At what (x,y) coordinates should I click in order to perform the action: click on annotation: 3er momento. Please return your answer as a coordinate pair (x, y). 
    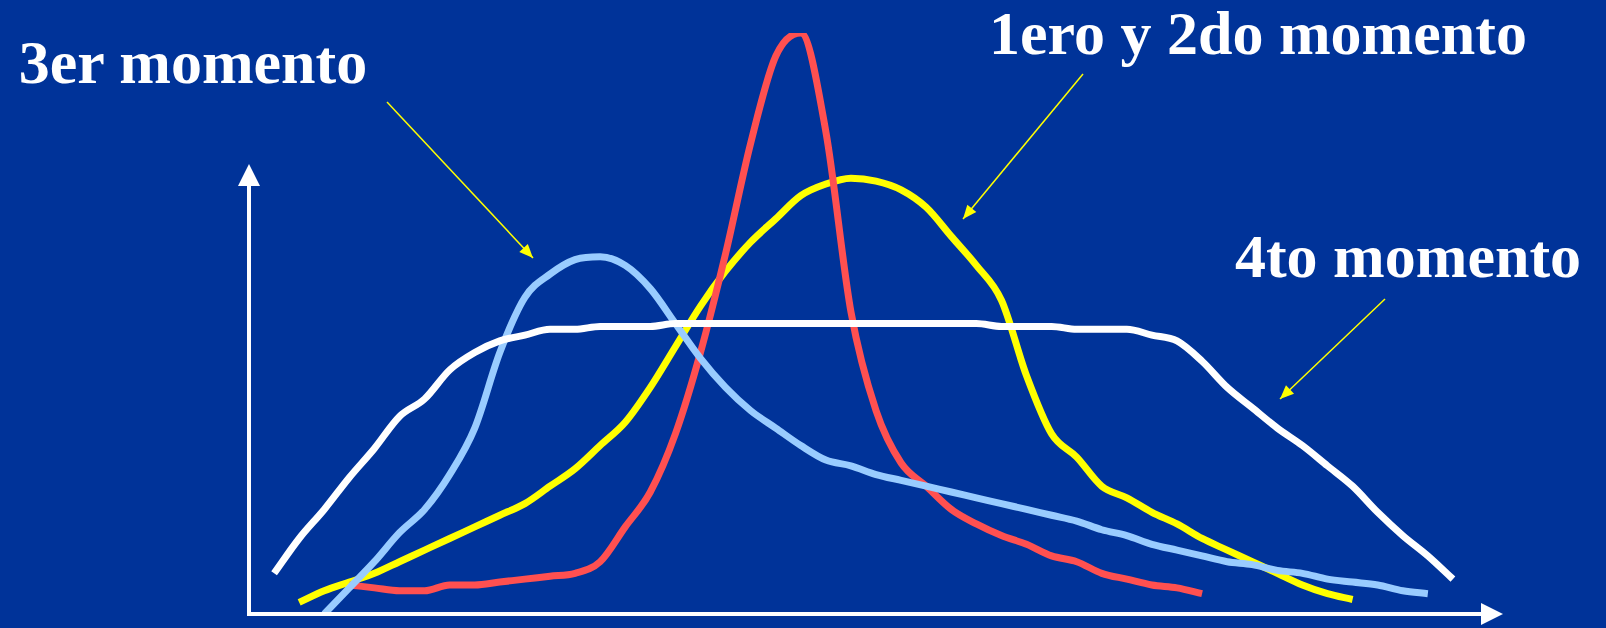
    Looking at the image, I should click on (193, 62).